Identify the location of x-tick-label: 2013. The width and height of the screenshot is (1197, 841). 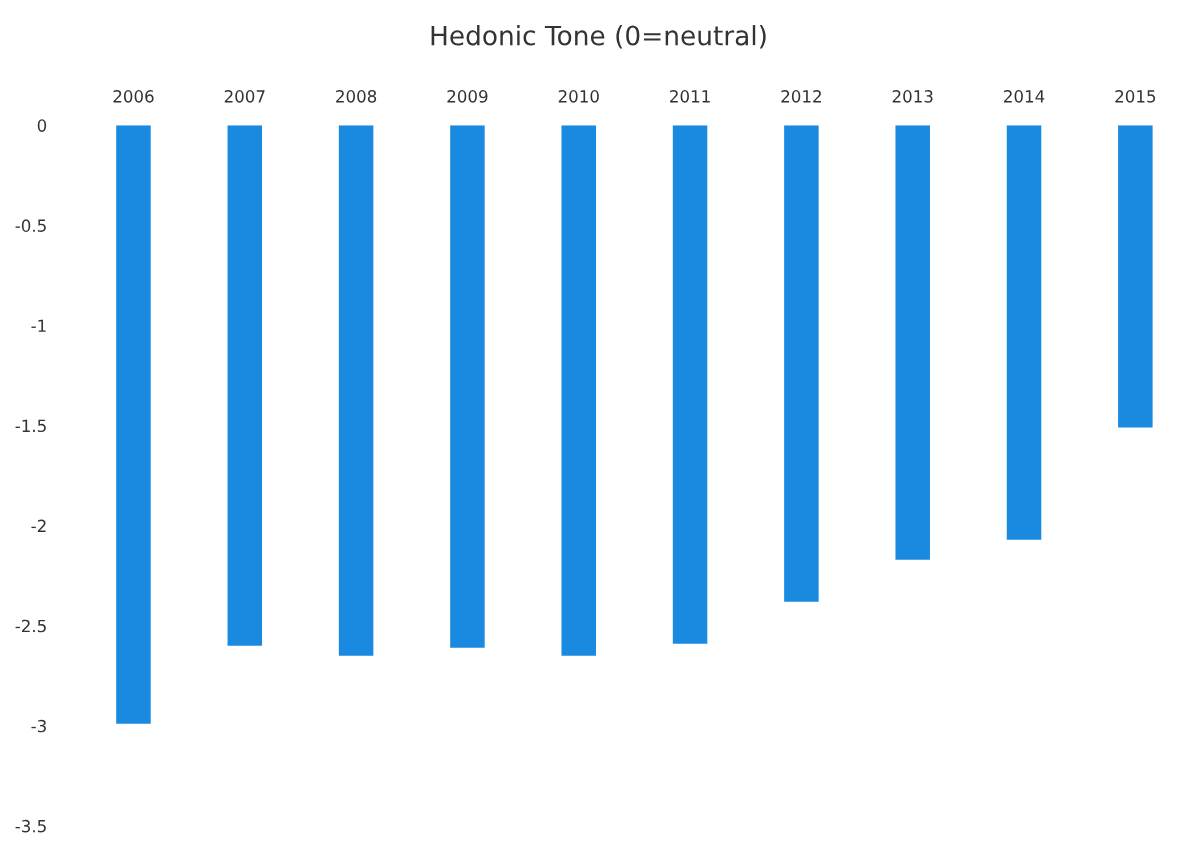
(912, 96).